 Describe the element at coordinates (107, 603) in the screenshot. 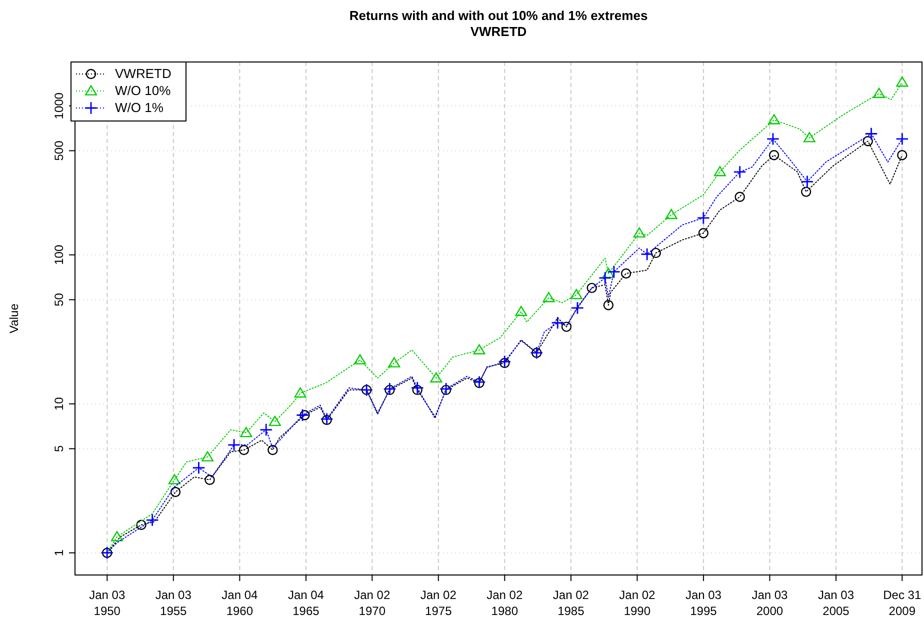

I see `x-tick-label: Jan 03 1950` at that location.